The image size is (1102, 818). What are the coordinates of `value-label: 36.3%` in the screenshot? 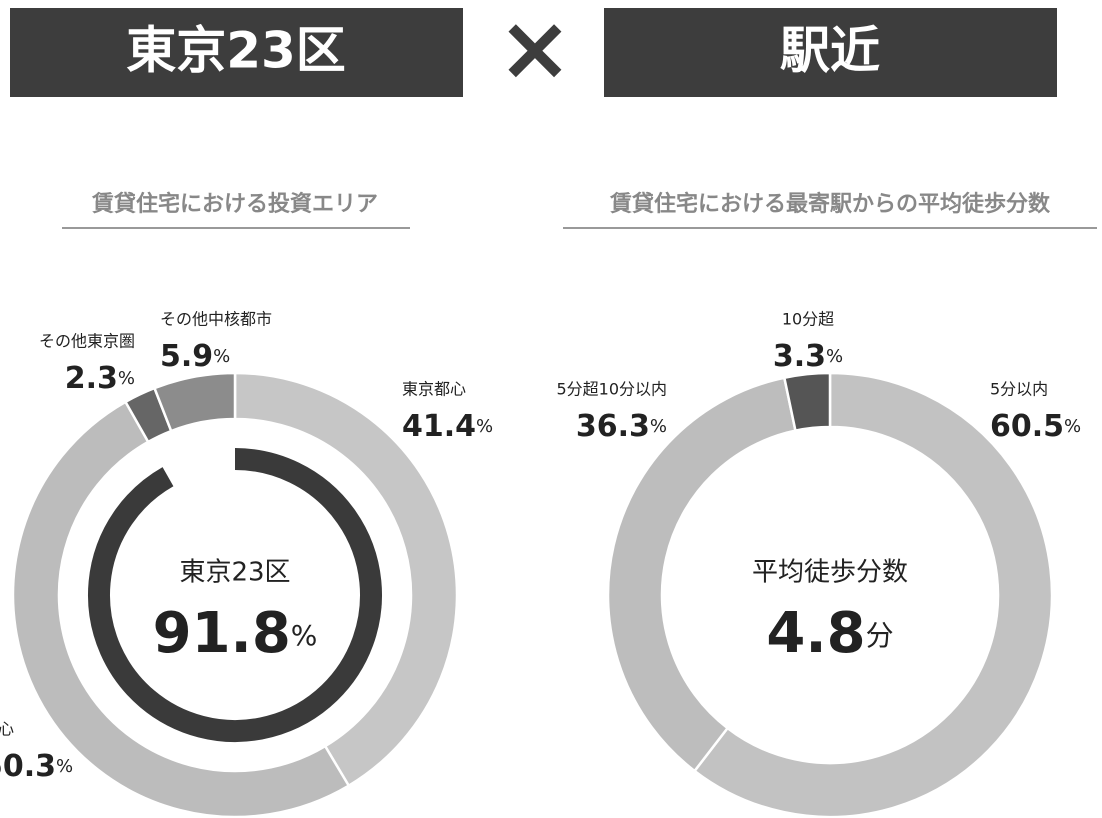 It's located at (621, 426).